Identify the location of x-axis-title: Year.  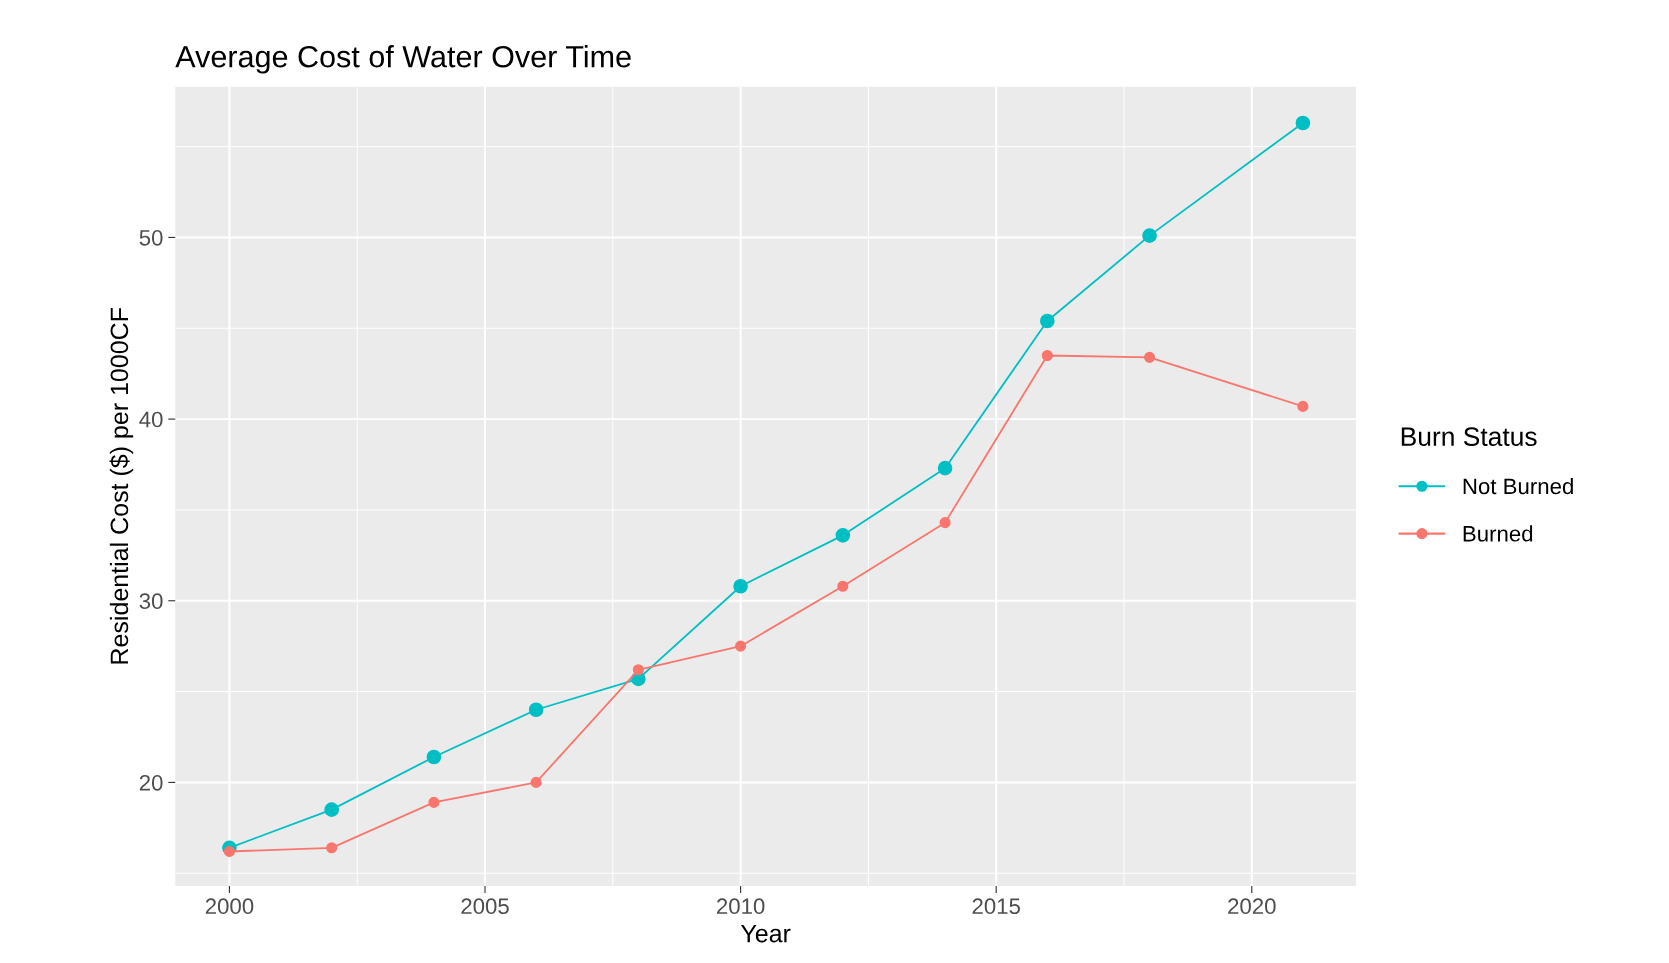
(765, 933).